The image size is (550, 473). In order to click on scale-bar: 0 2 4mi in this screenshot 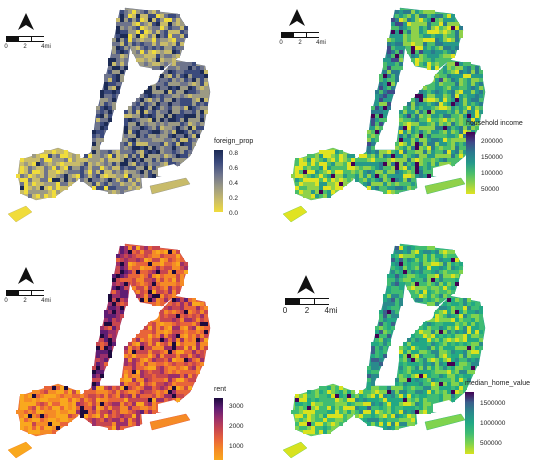, I will do `click(310, 306)`.